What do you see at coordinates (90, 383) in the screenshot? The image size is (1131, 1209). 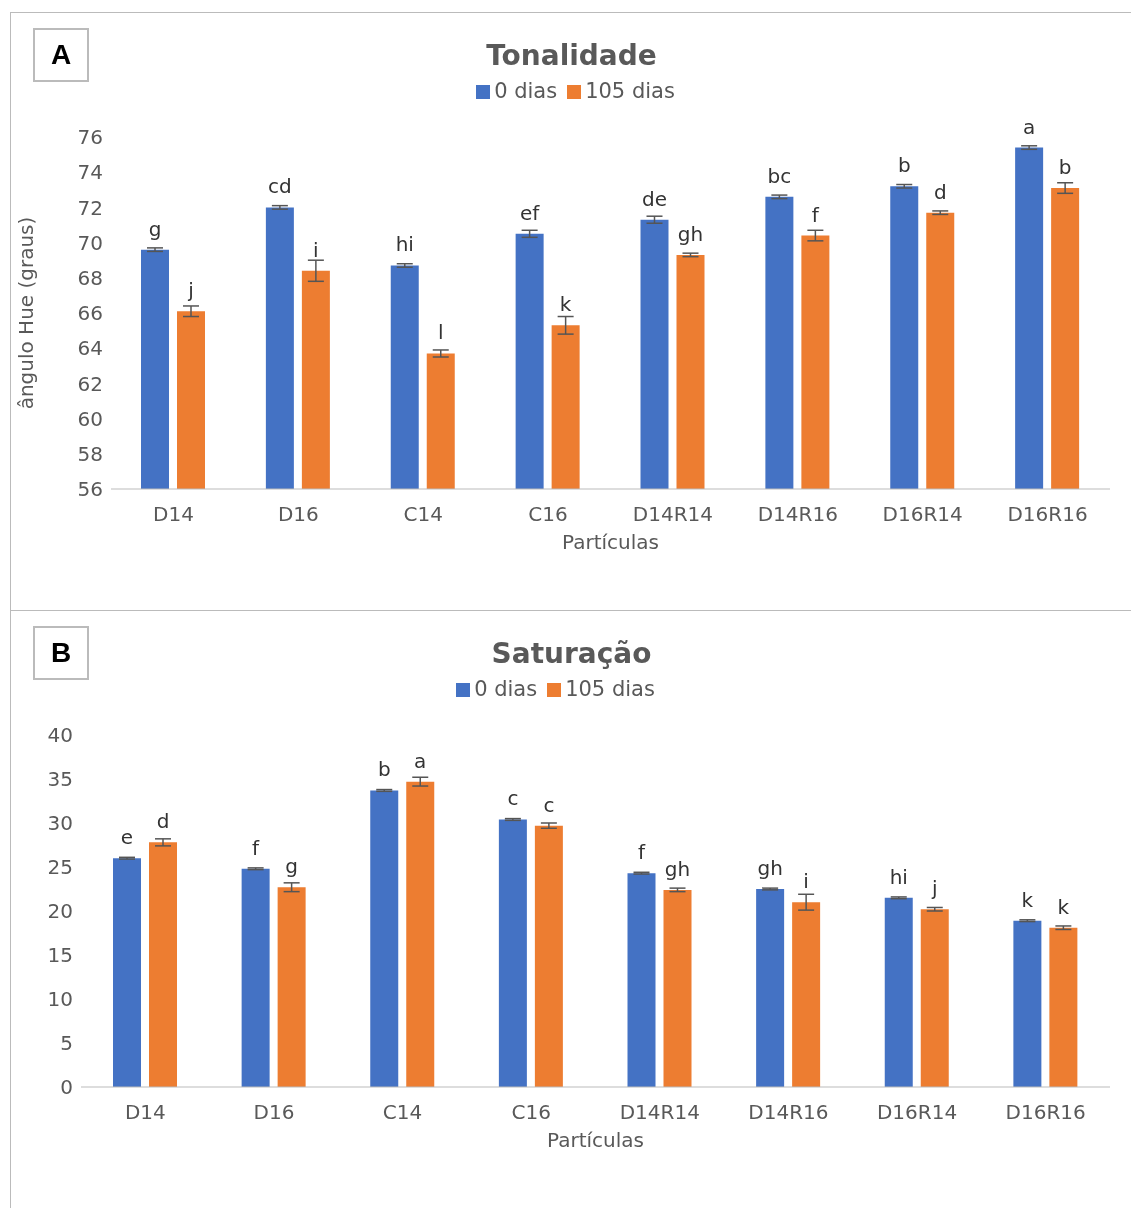 I see `y-tick-label: 62` at bounding box center [90, 383].